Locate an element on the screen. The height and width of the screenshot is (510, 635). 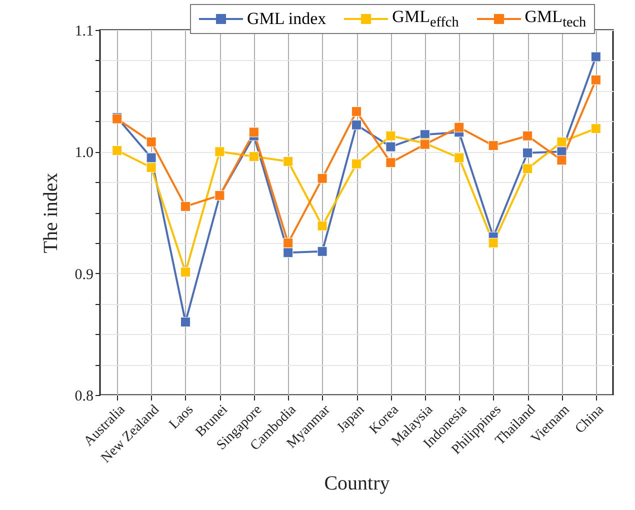
y-tick-label: 1.1 is located at coordinates (84, 32).